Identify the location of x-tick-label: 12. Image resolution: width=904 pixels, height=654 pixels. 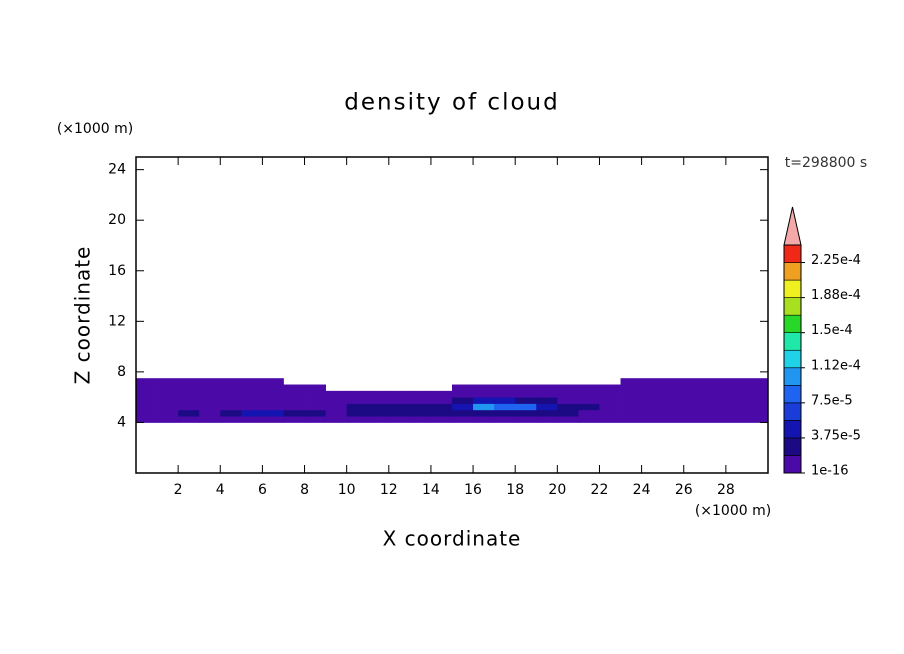
(389, 490).